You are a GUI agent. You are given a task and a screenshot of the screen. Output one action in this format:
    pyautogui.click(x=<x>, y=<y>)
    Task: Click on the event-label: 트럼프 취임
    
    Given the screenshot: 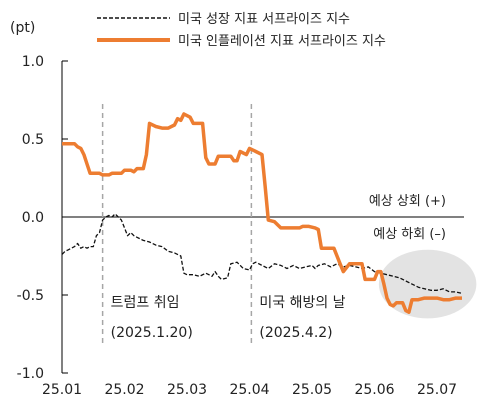 What is the action you would take?
    pyautogui.click(x=145, y=303)
    